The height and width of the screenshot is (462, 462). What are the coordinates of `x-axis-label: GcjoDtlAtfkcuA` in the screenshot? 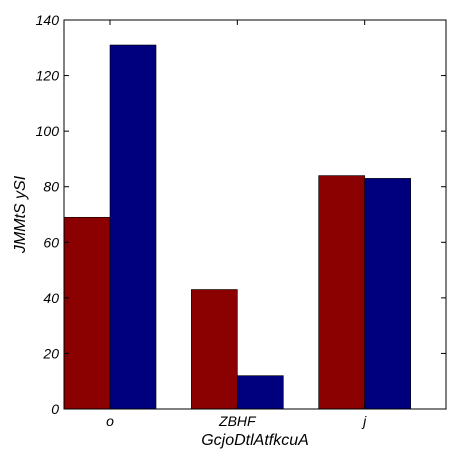 It's located at (255, 440).